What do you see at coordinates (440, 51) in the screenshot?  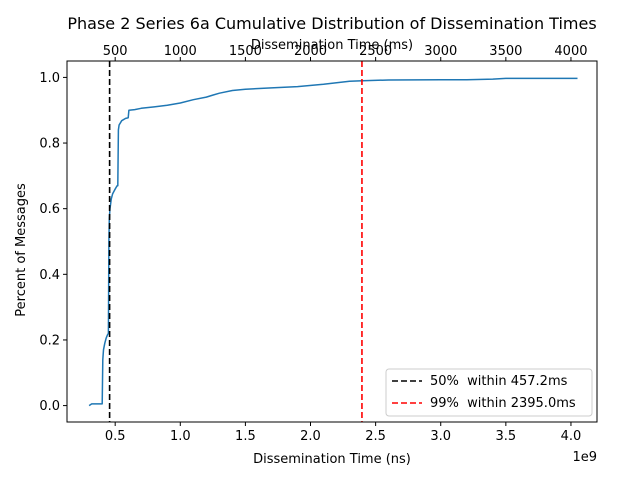 I see `top-x-tick-label: 3000` at bounding box center [440, 51].